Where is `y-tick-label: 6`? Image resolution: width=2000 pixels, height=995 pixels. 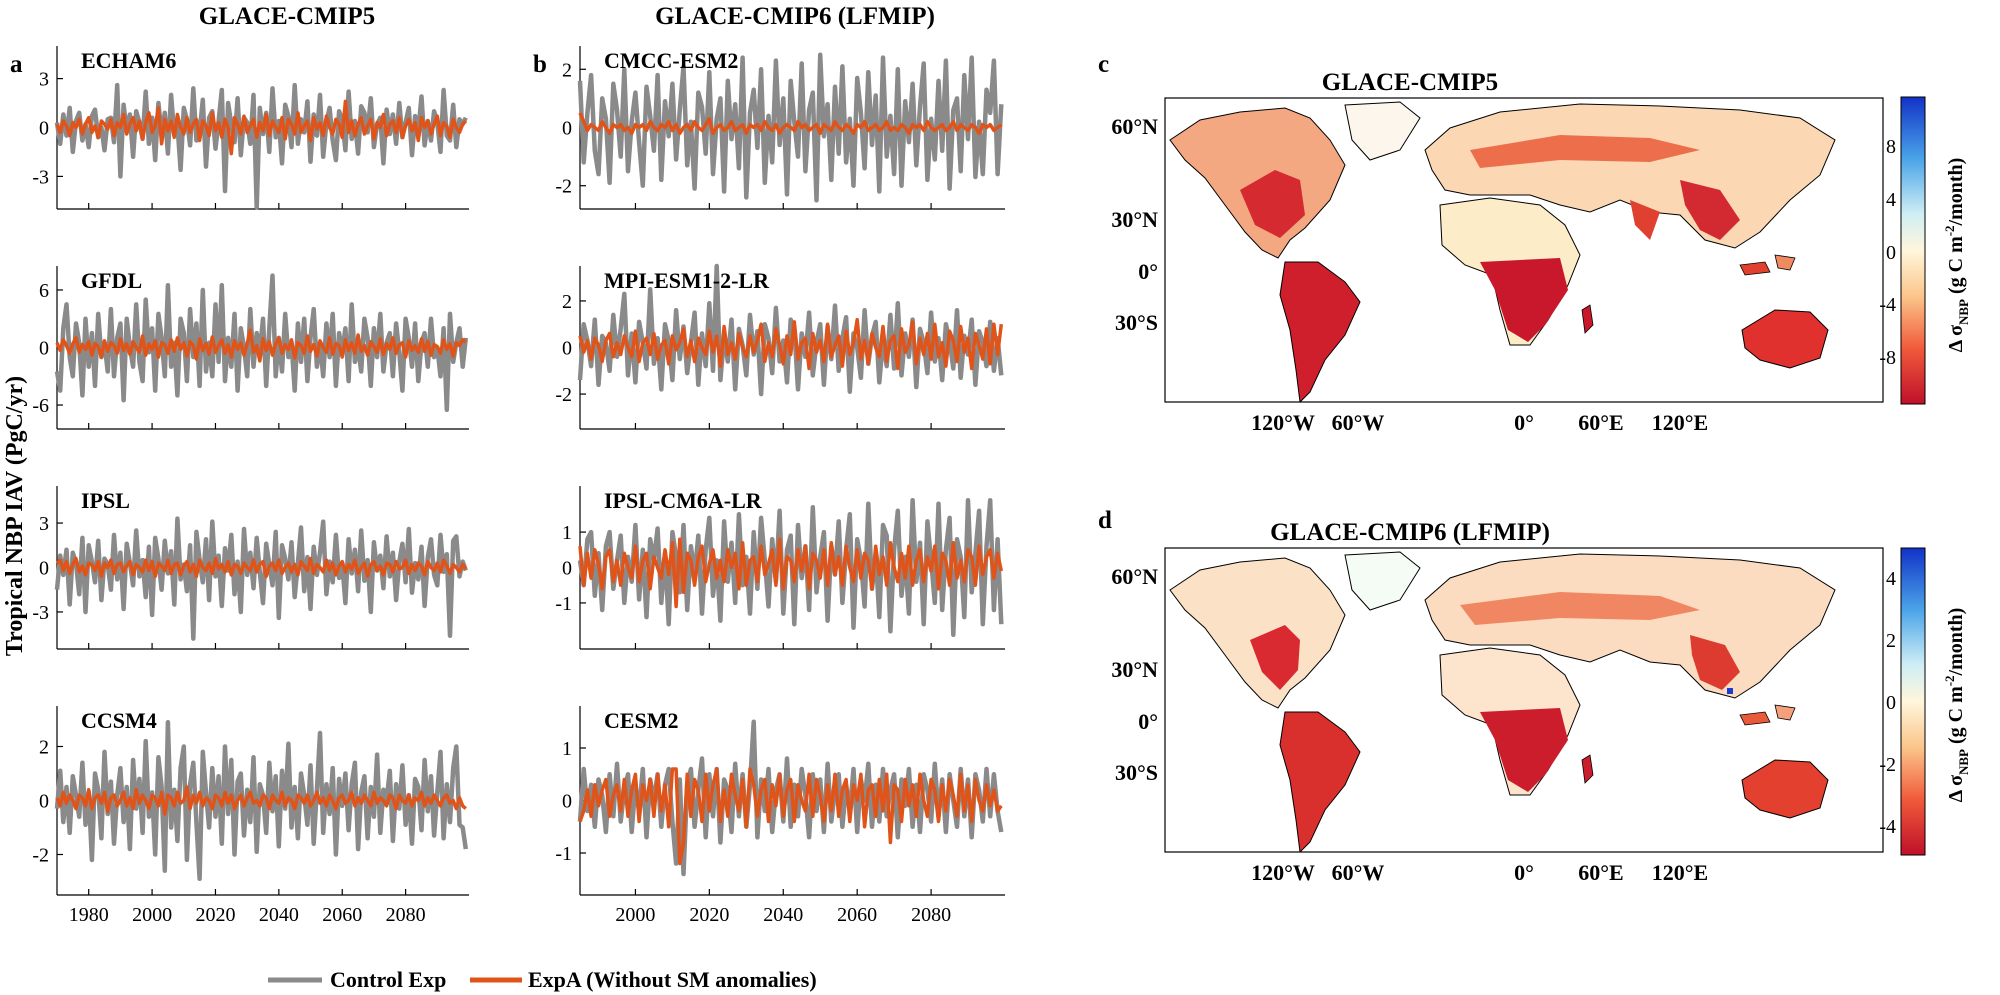
y-tick-label: 6 is located at coordinates (44, 291).